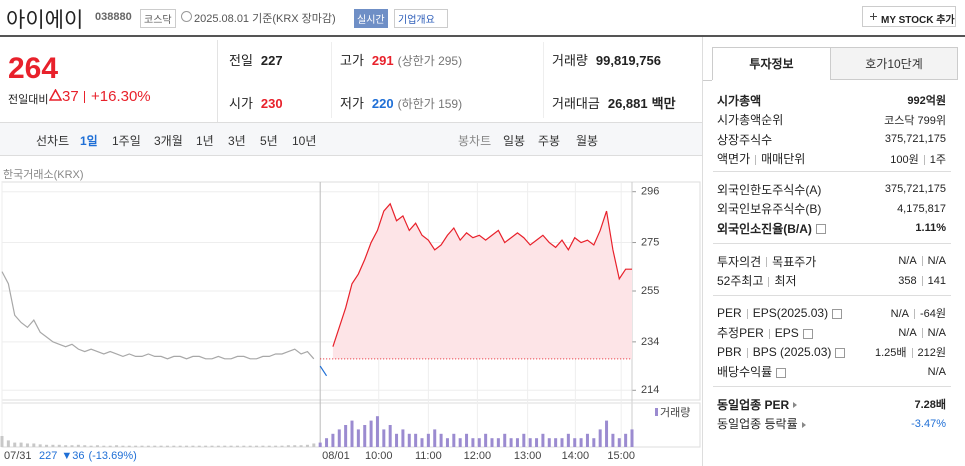 This screenshot has width=965, height=466. I want to click on period-tab: 3개월, so click(168, 141).